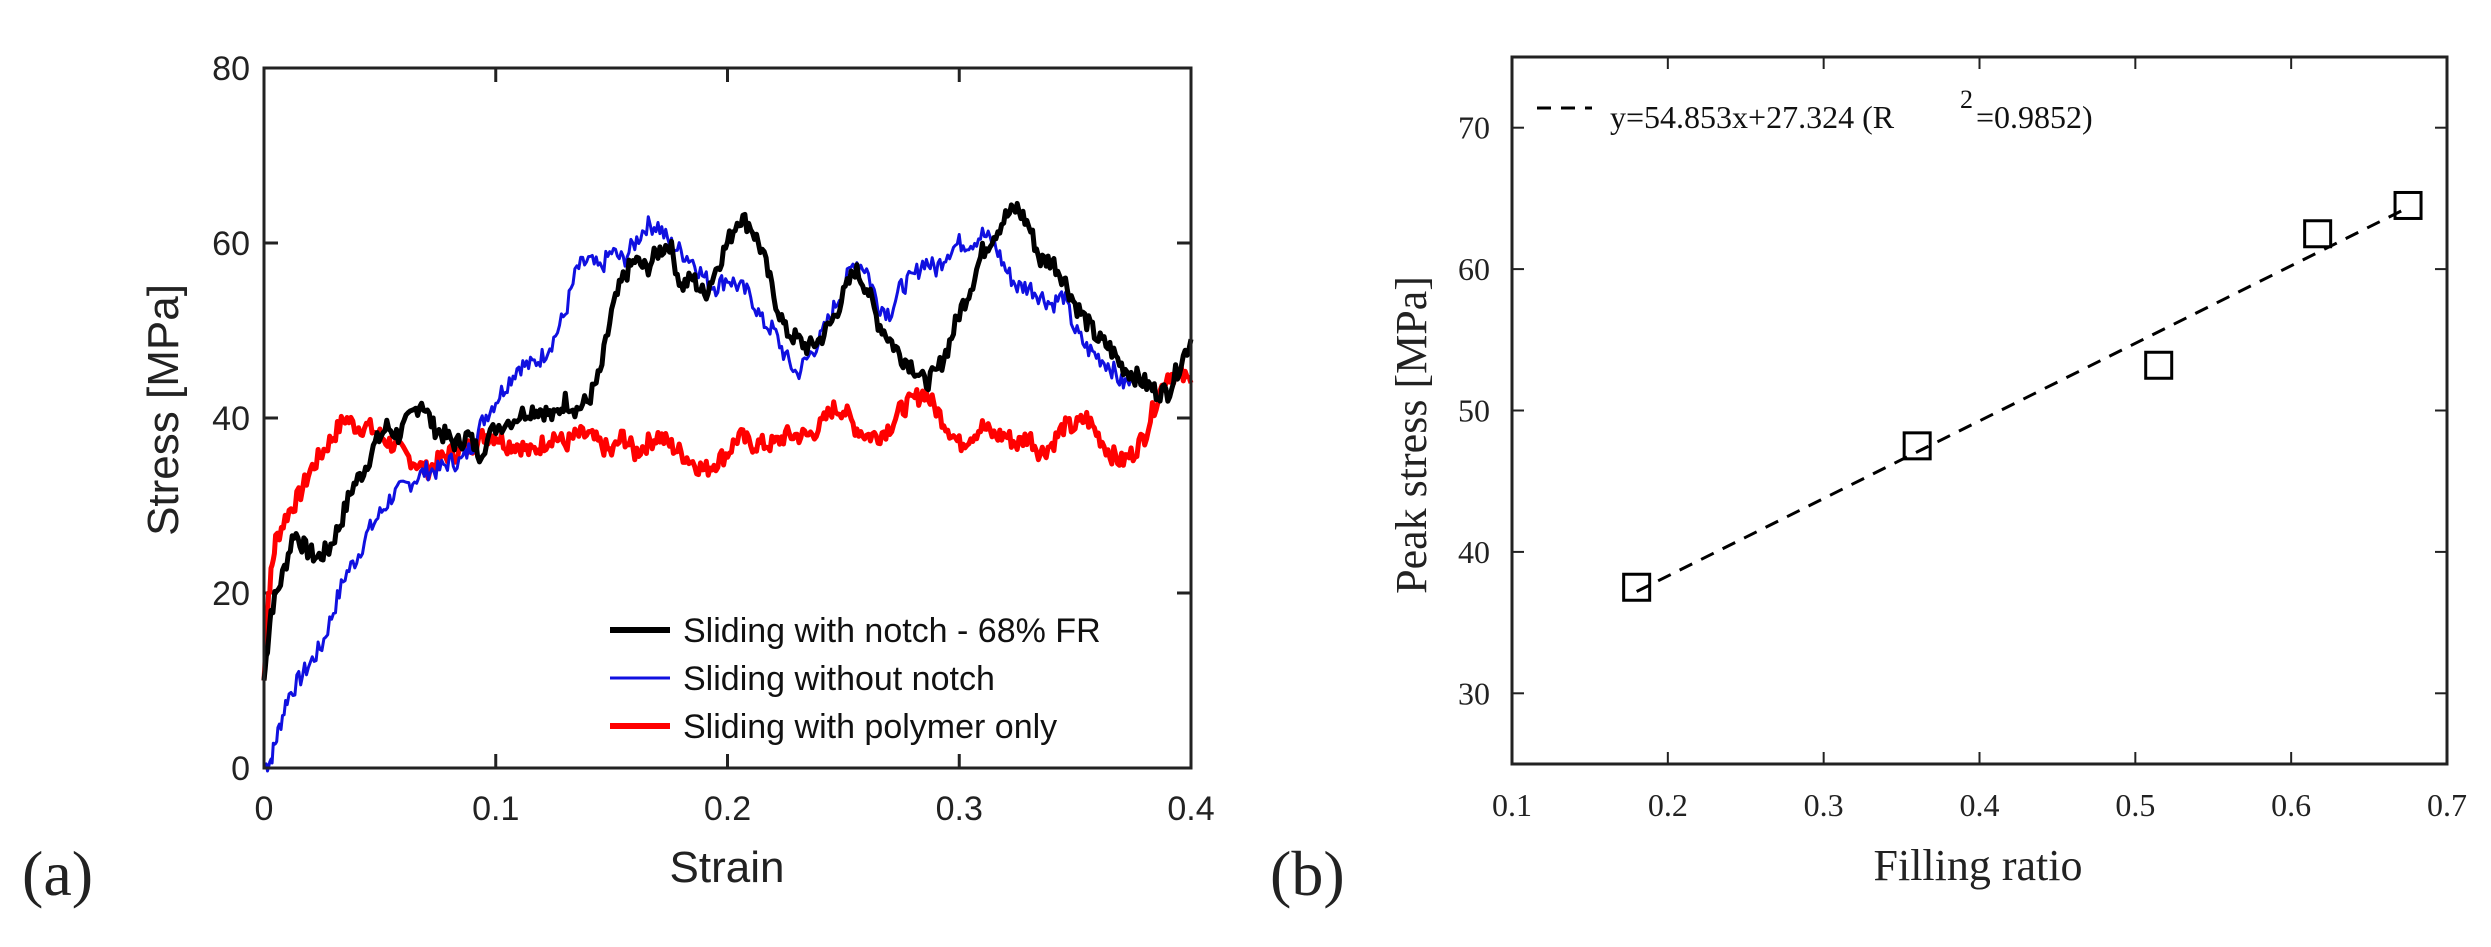 This screenshot has width=2491, height=947. I want to click on x-tick-label-b: 0.1, so click(1512, 805).